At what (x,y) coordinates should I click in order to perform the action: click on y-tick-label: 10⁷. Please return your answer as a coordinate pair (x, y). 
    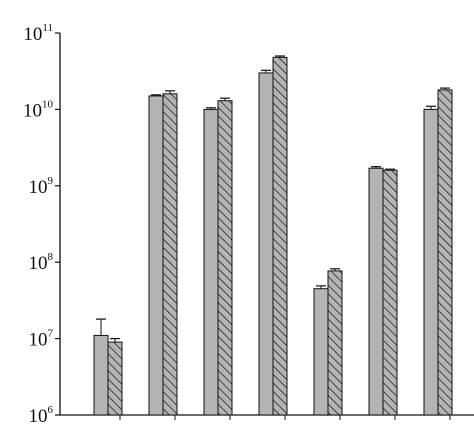
    Looking at the image, I should click on (41, 339).